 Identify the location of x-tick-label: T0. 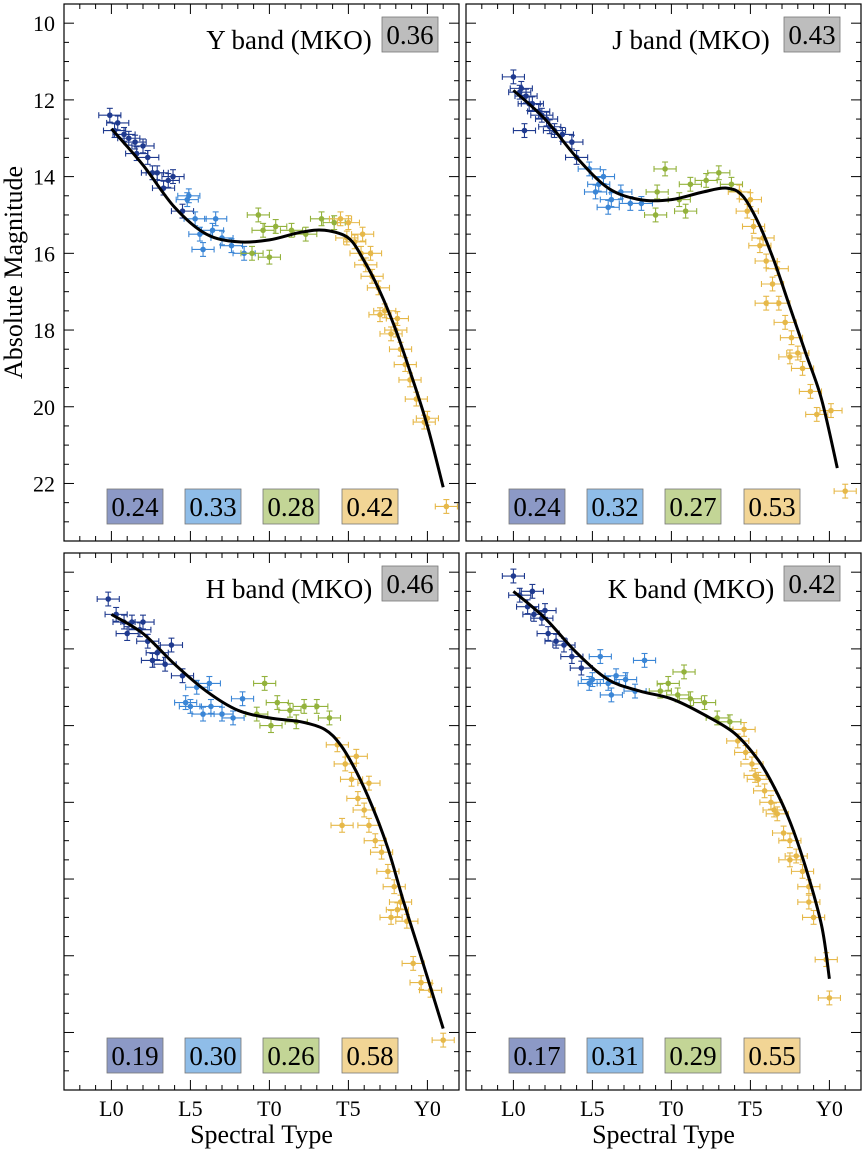
(671, 1108).